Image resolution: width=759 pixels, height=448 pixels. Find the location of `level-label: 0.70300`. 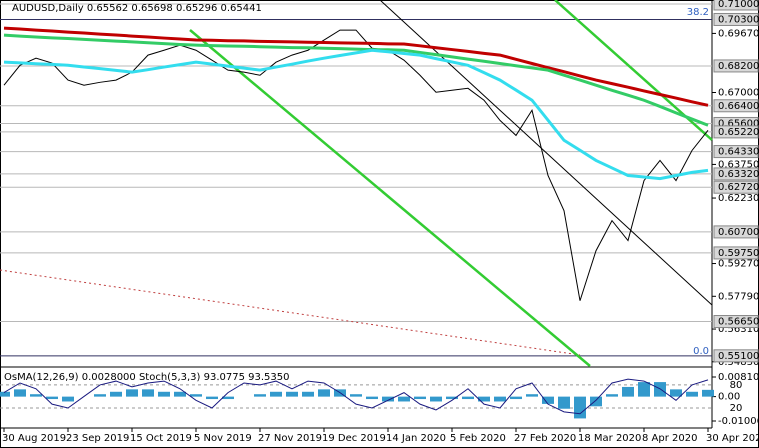

level-label: 0.70300 is located at coordinates (738, 19).